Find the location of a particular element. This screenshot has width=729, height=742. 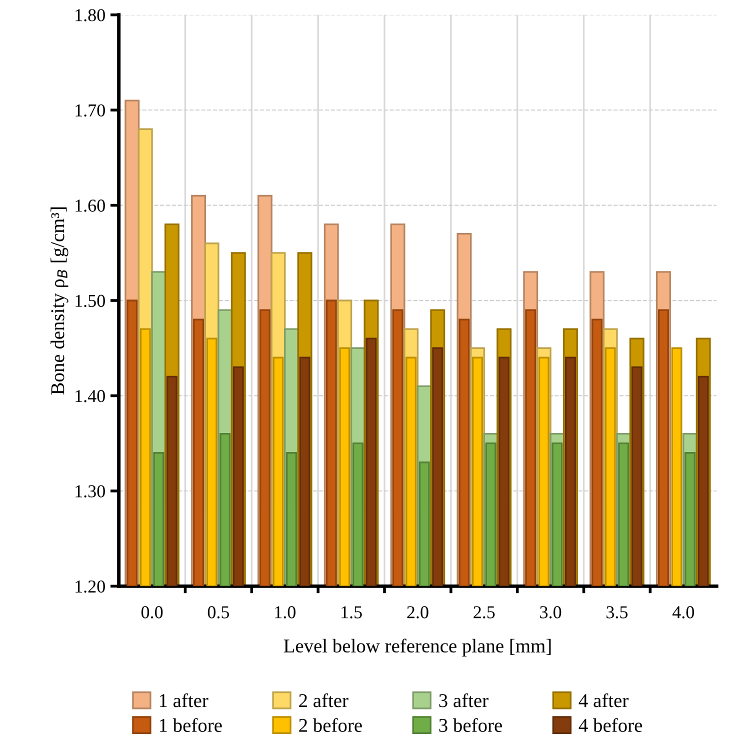

y-tick-label: 1.30 is located at coordinates (90, 491).